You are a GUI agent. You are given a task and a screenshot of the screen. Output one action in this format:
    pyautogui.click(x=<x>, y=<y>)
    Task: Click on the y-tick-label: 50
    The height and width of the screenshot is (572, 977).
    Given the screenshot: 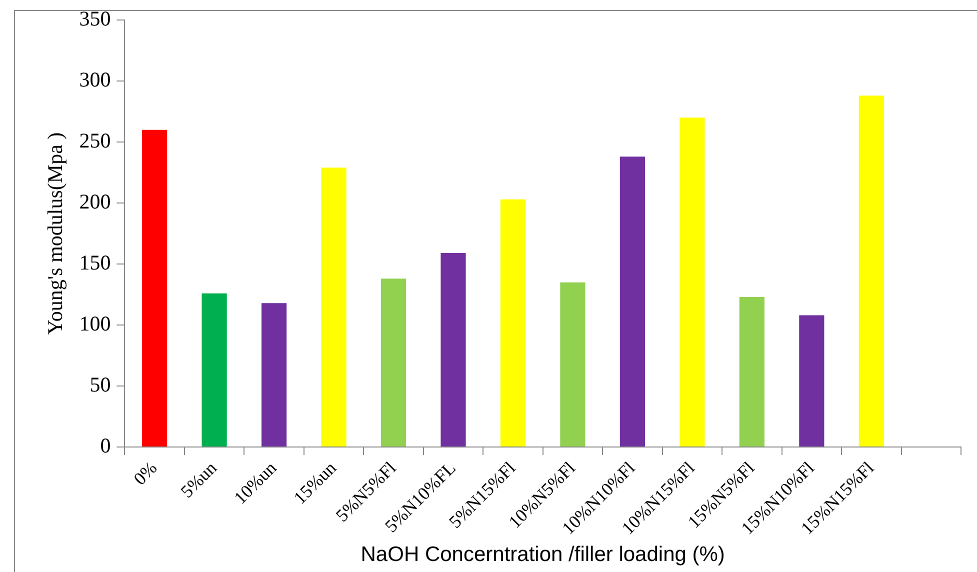 What is the action you would take?
    pyautogui.click(x=100, y=384)
    